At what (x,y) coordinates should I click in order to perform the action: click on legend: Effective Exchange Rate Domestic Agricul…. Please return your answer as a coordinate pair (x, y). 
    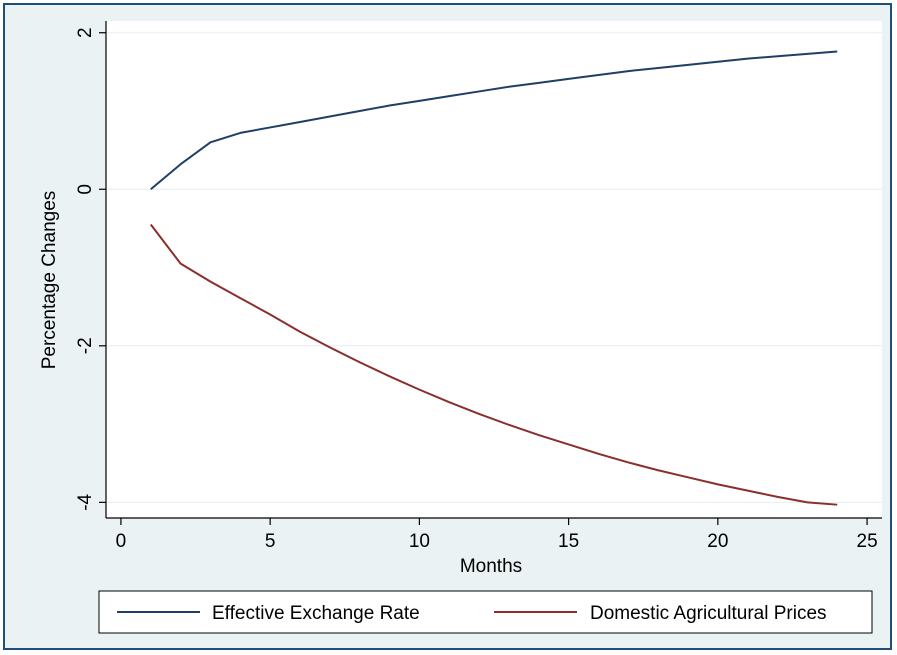
    Looking at the image, I should click on (485, 612).